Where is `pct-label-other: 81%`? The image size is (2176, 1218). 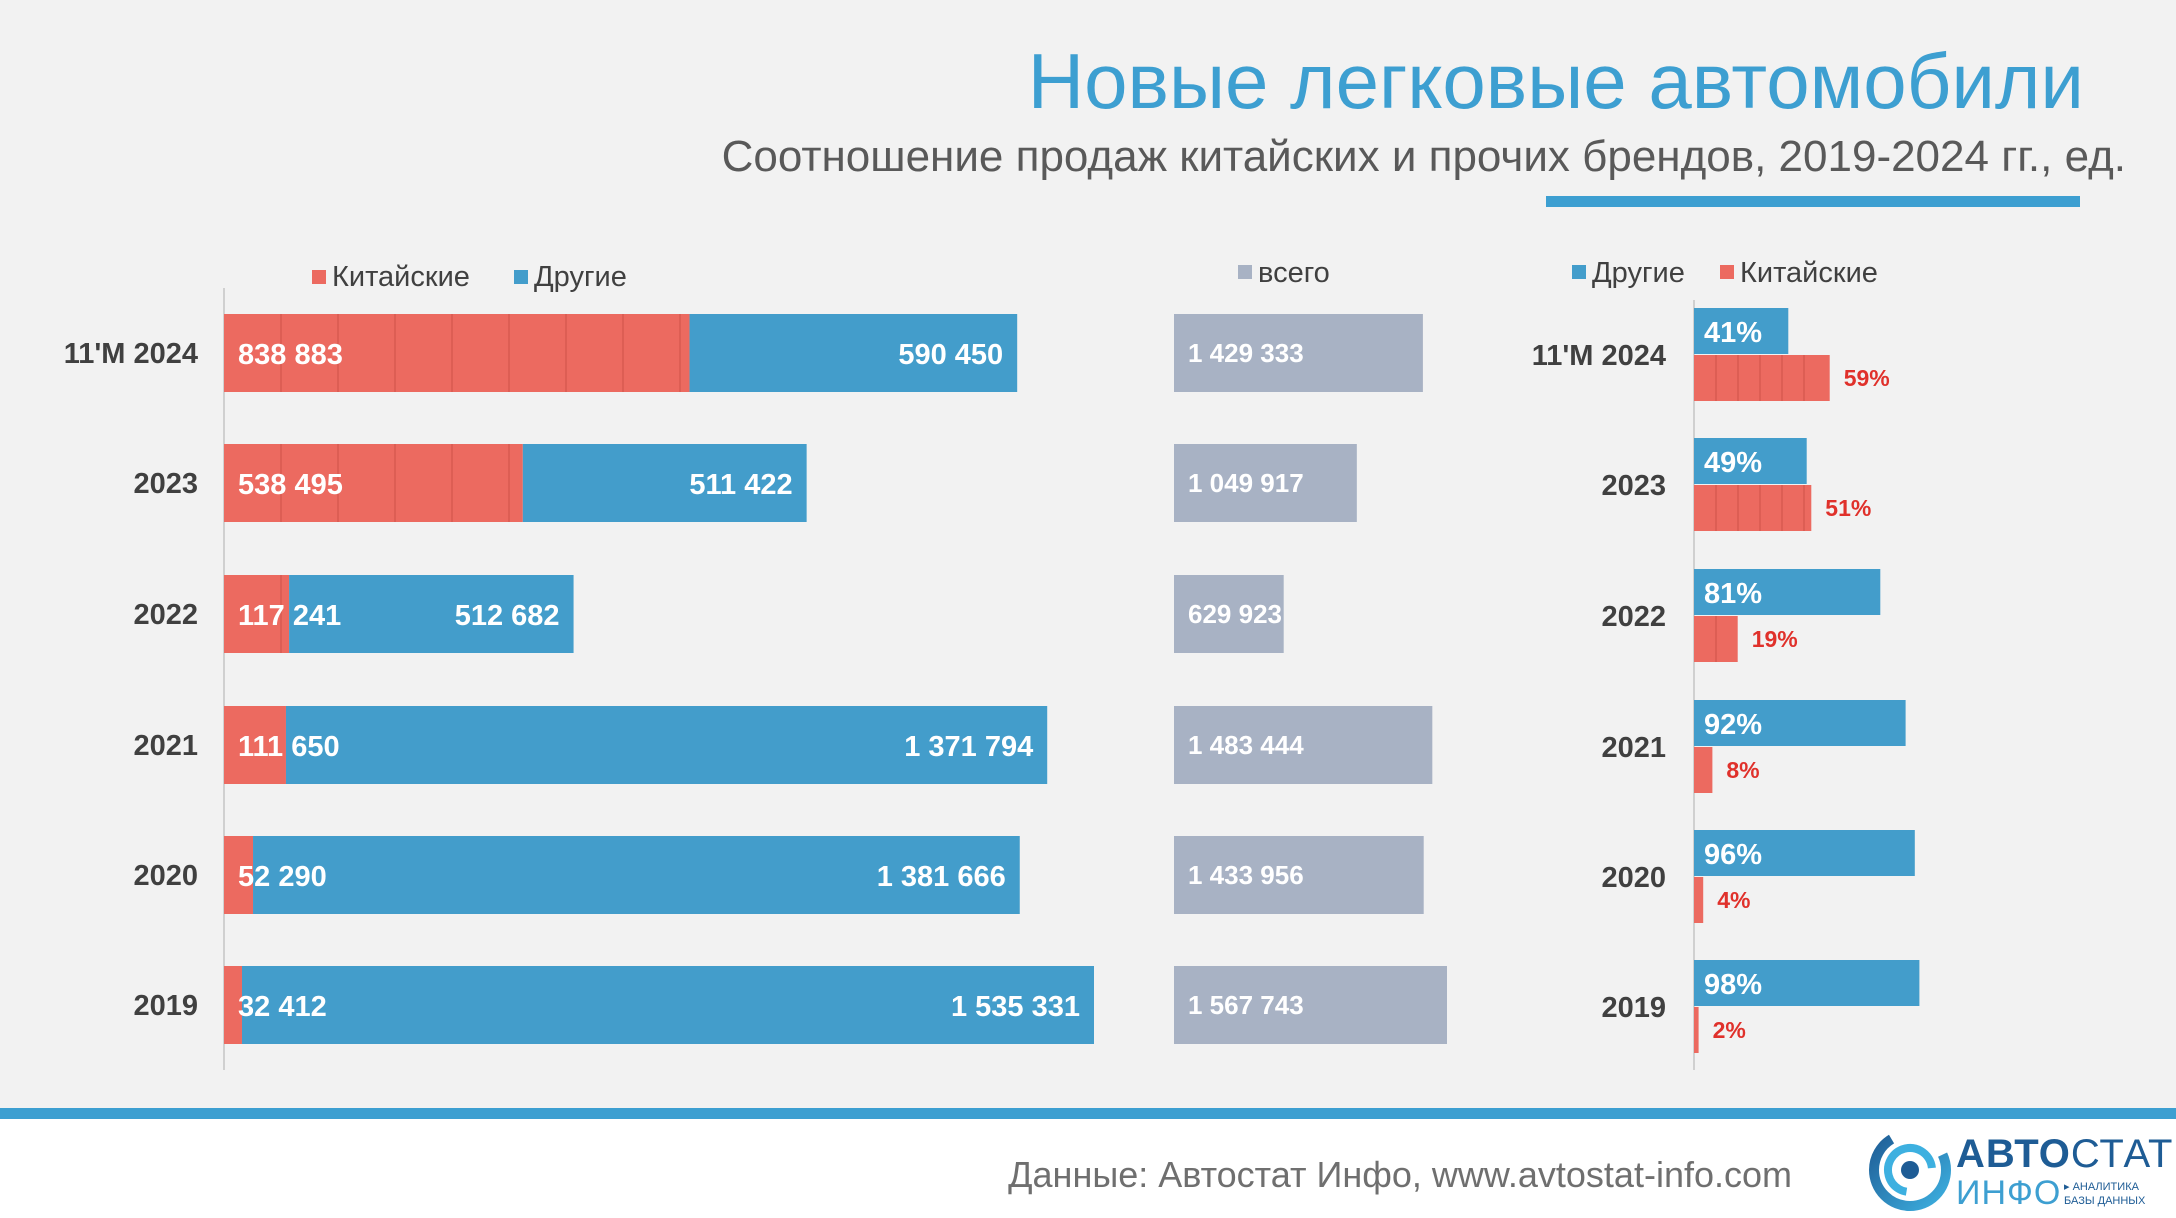 pct-label-other: 81% is located at coordinates (1733, 594).